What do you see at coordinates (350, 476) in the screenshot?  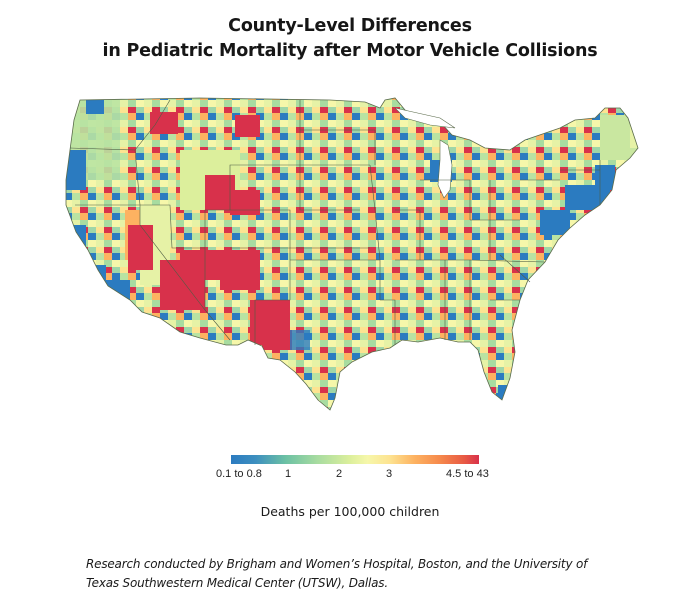 I see `legend-ticks: 0.1 to 0.8 1 2 3 4.5 to 43` at bounding box center [350, 476].